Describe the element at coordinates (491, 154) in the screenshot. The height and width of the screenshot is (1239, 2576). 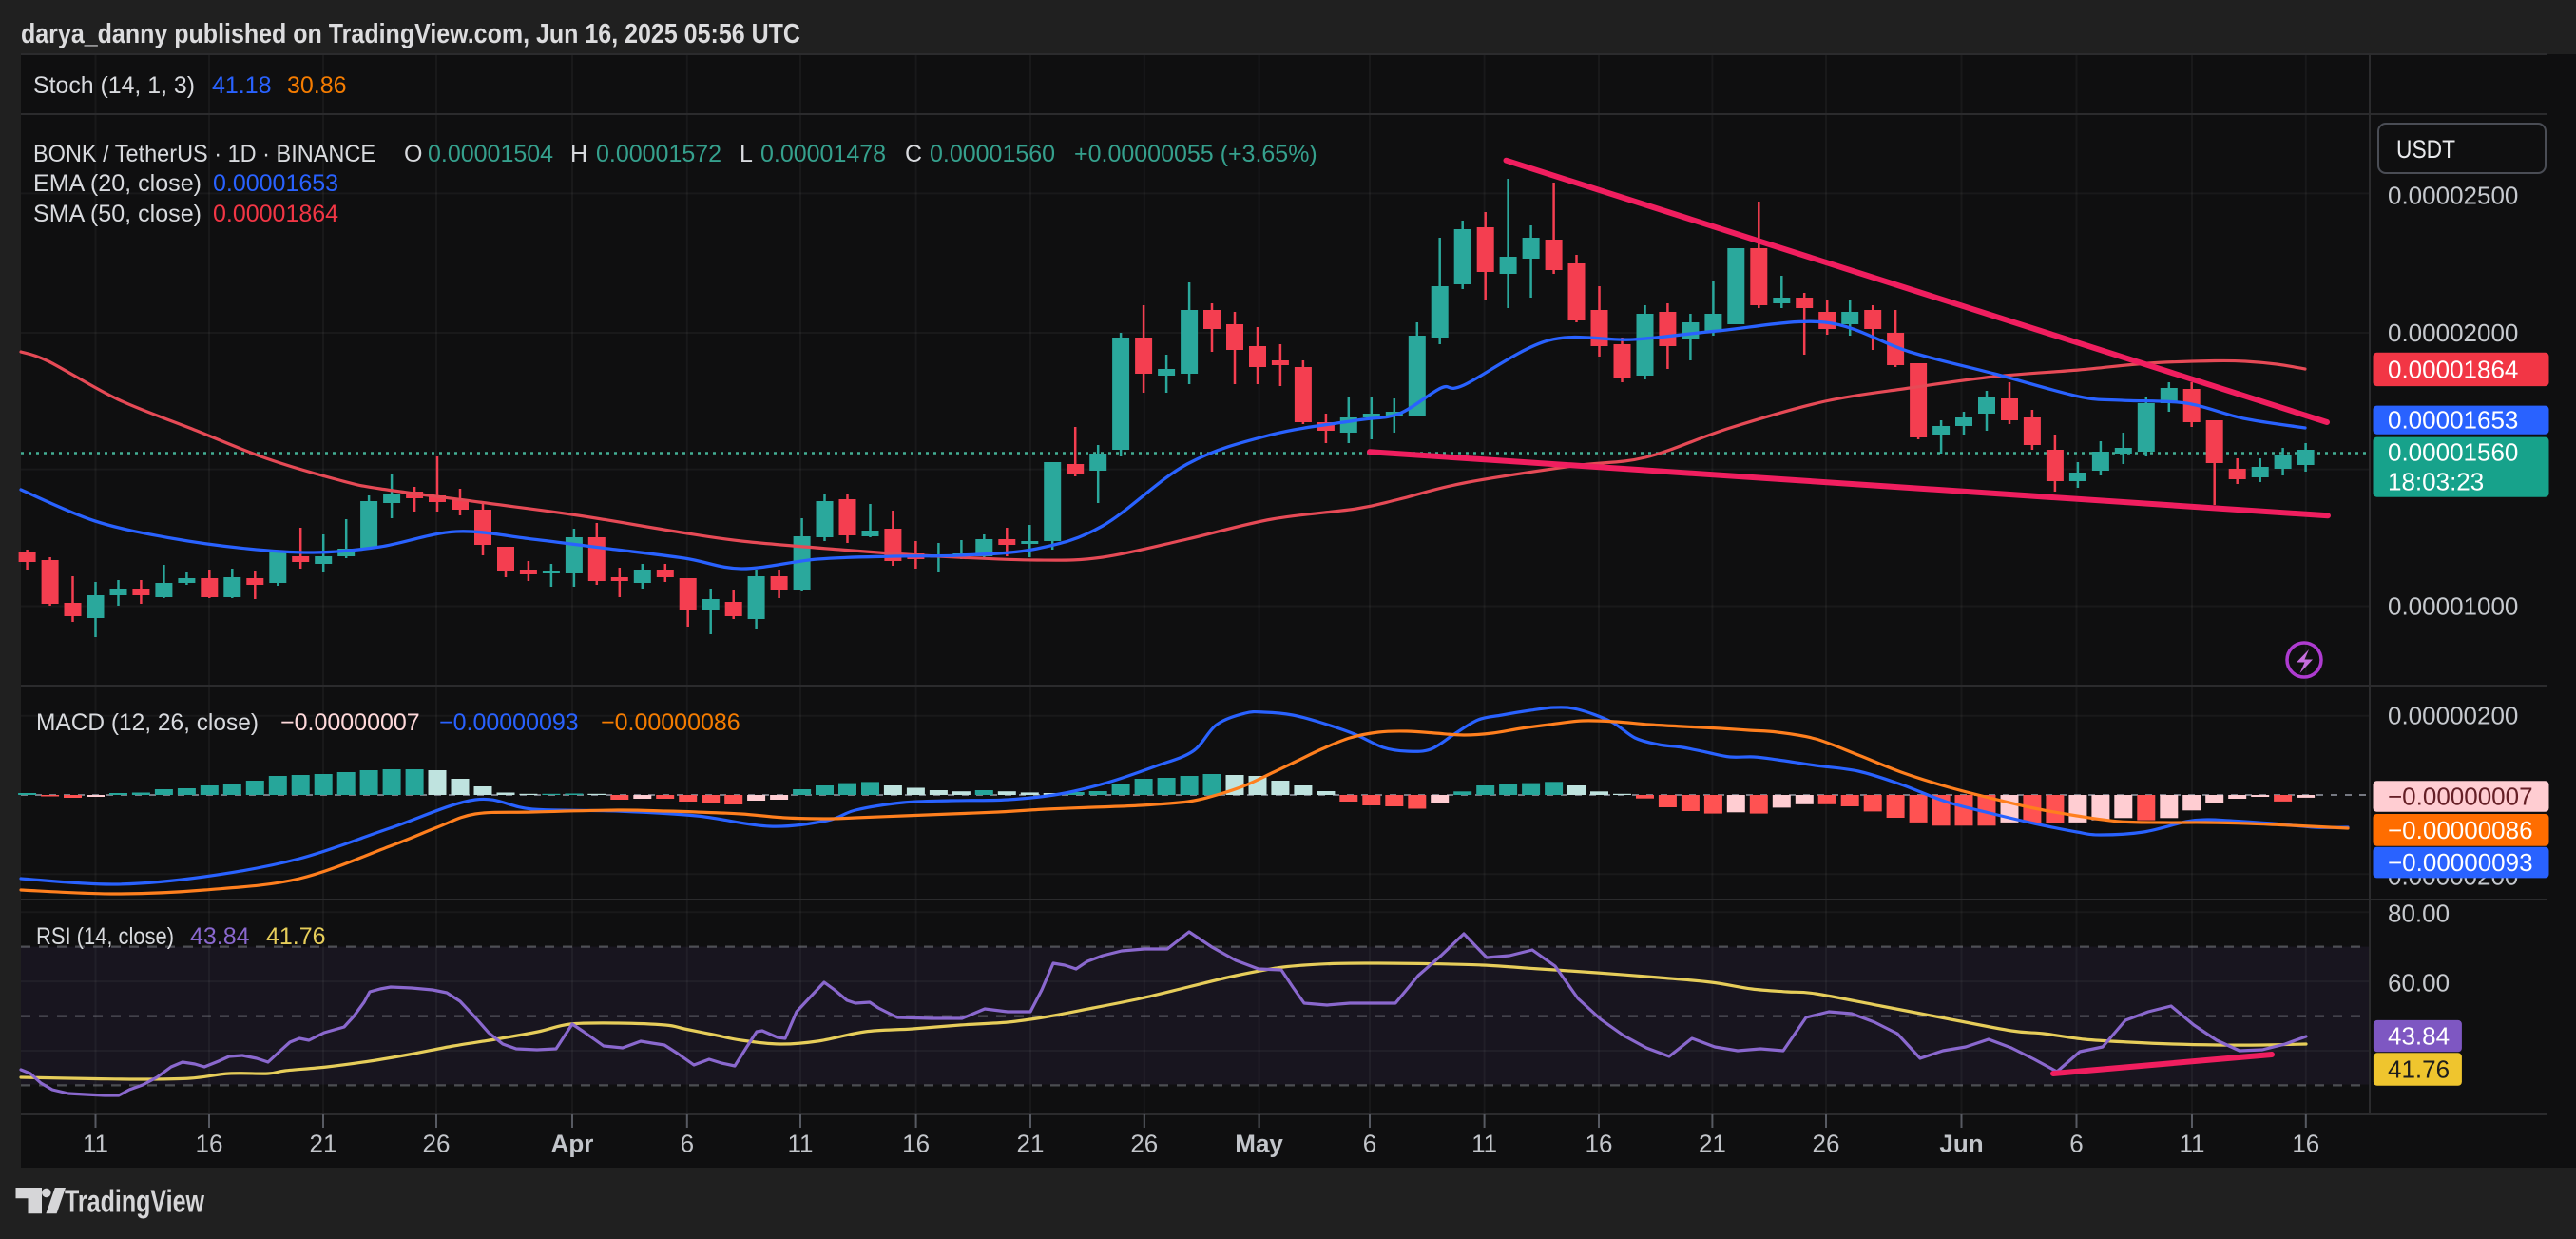
I see `svg-text: 0.00001504` at that location.